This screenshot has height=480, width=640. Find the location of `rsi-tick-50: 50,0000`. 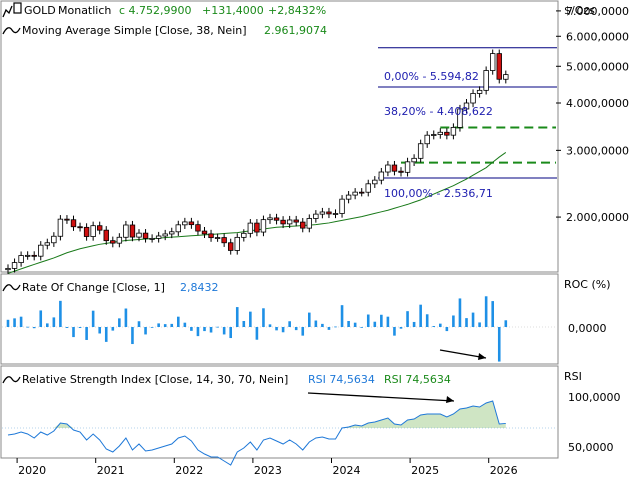

rsi-tick-50: 50,0000 is located at coordinates (591, 447).